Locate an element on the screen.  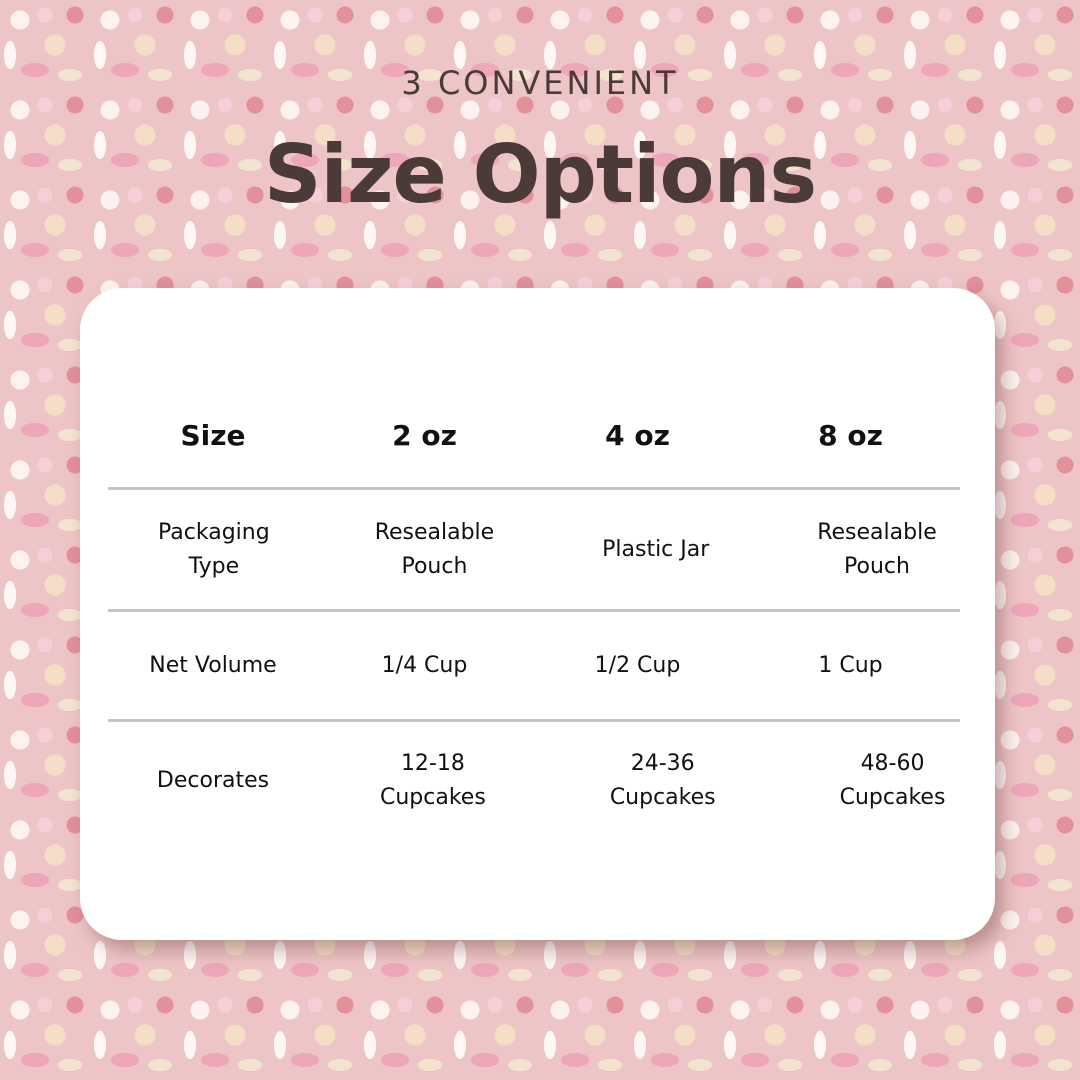
table-cell: 1/2 Cup is located at coordinates (637, 665).